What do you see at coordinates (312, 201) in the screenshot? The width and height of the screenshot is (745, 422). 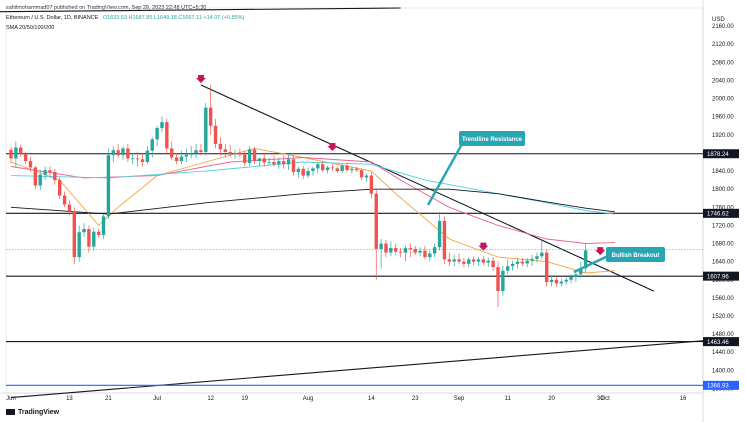 I see `ma-line-ma200` at bounding box center [312, 201].